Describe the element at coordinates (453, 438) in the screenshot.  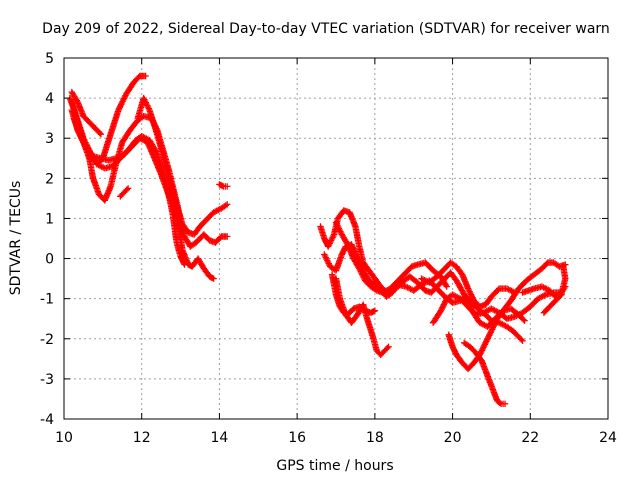
I see `x-tick-label: 20` at that location.